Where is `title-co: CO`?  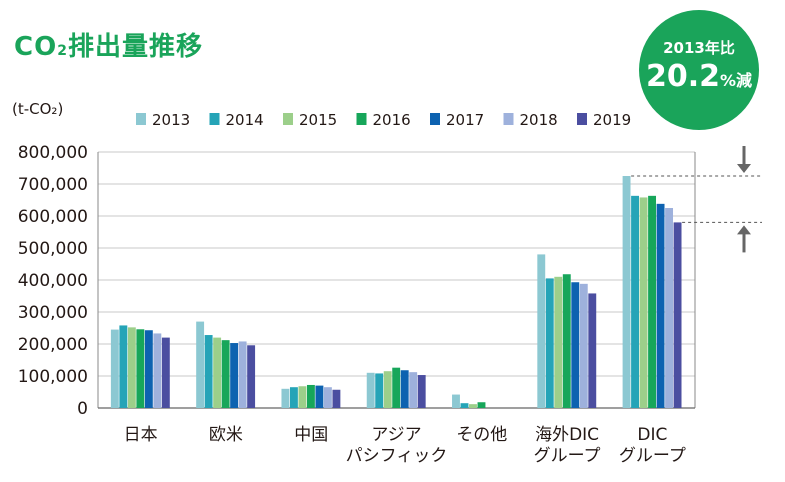 title-co: CO is located at coordinates (36, 47).